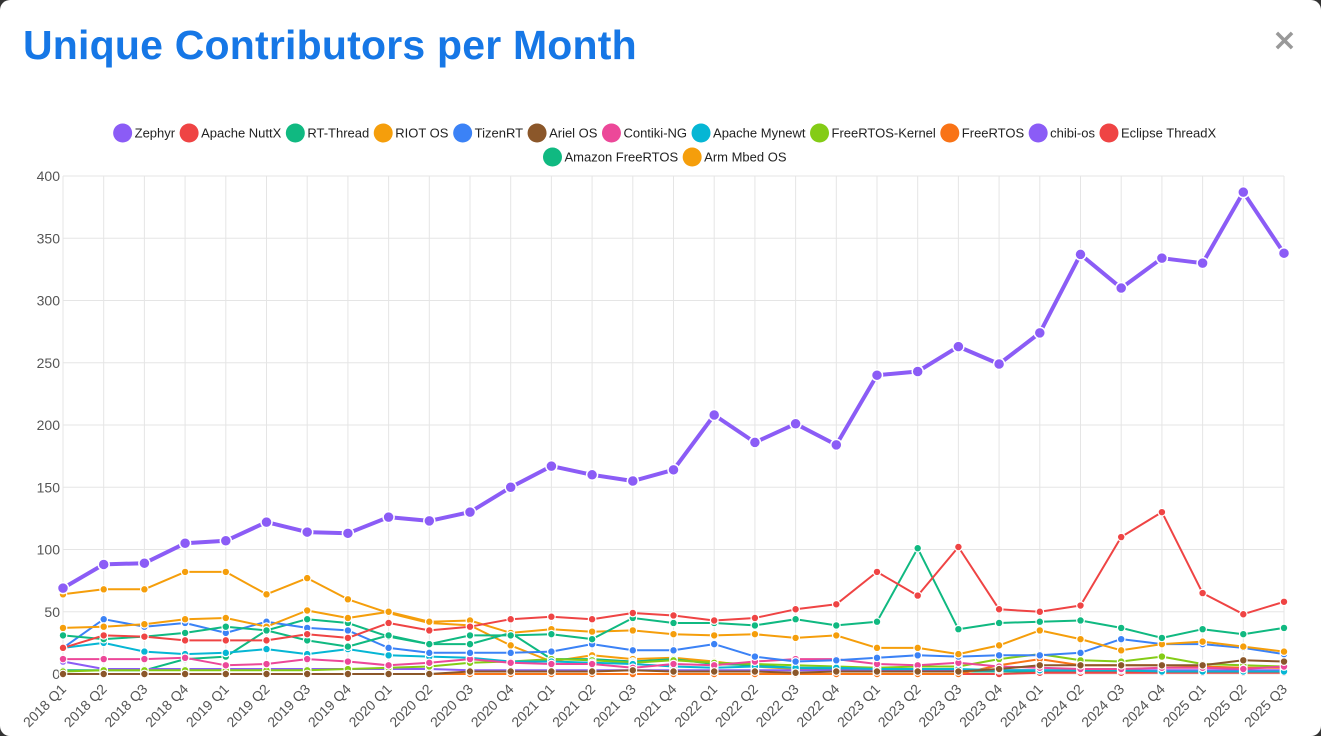 This screenshot has height=736, width=1321. What do you see at coordinates (873, 133) in the screenshot?
I see `legend-item-freertos-kernel: FreeRTOS-Kernel` at bounding box center [873, 133].